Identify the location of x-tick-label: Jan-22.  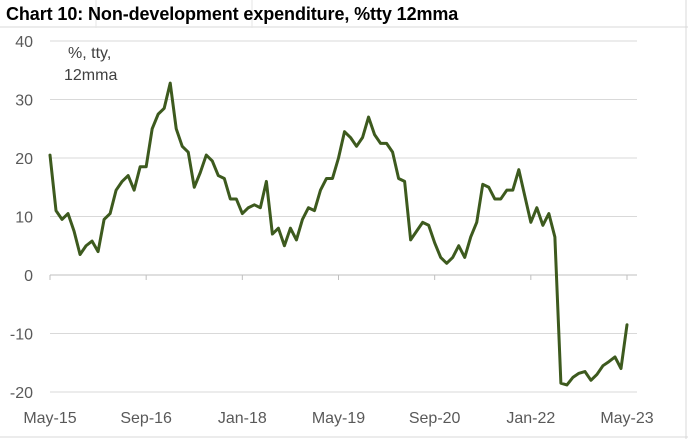
(530, 418).